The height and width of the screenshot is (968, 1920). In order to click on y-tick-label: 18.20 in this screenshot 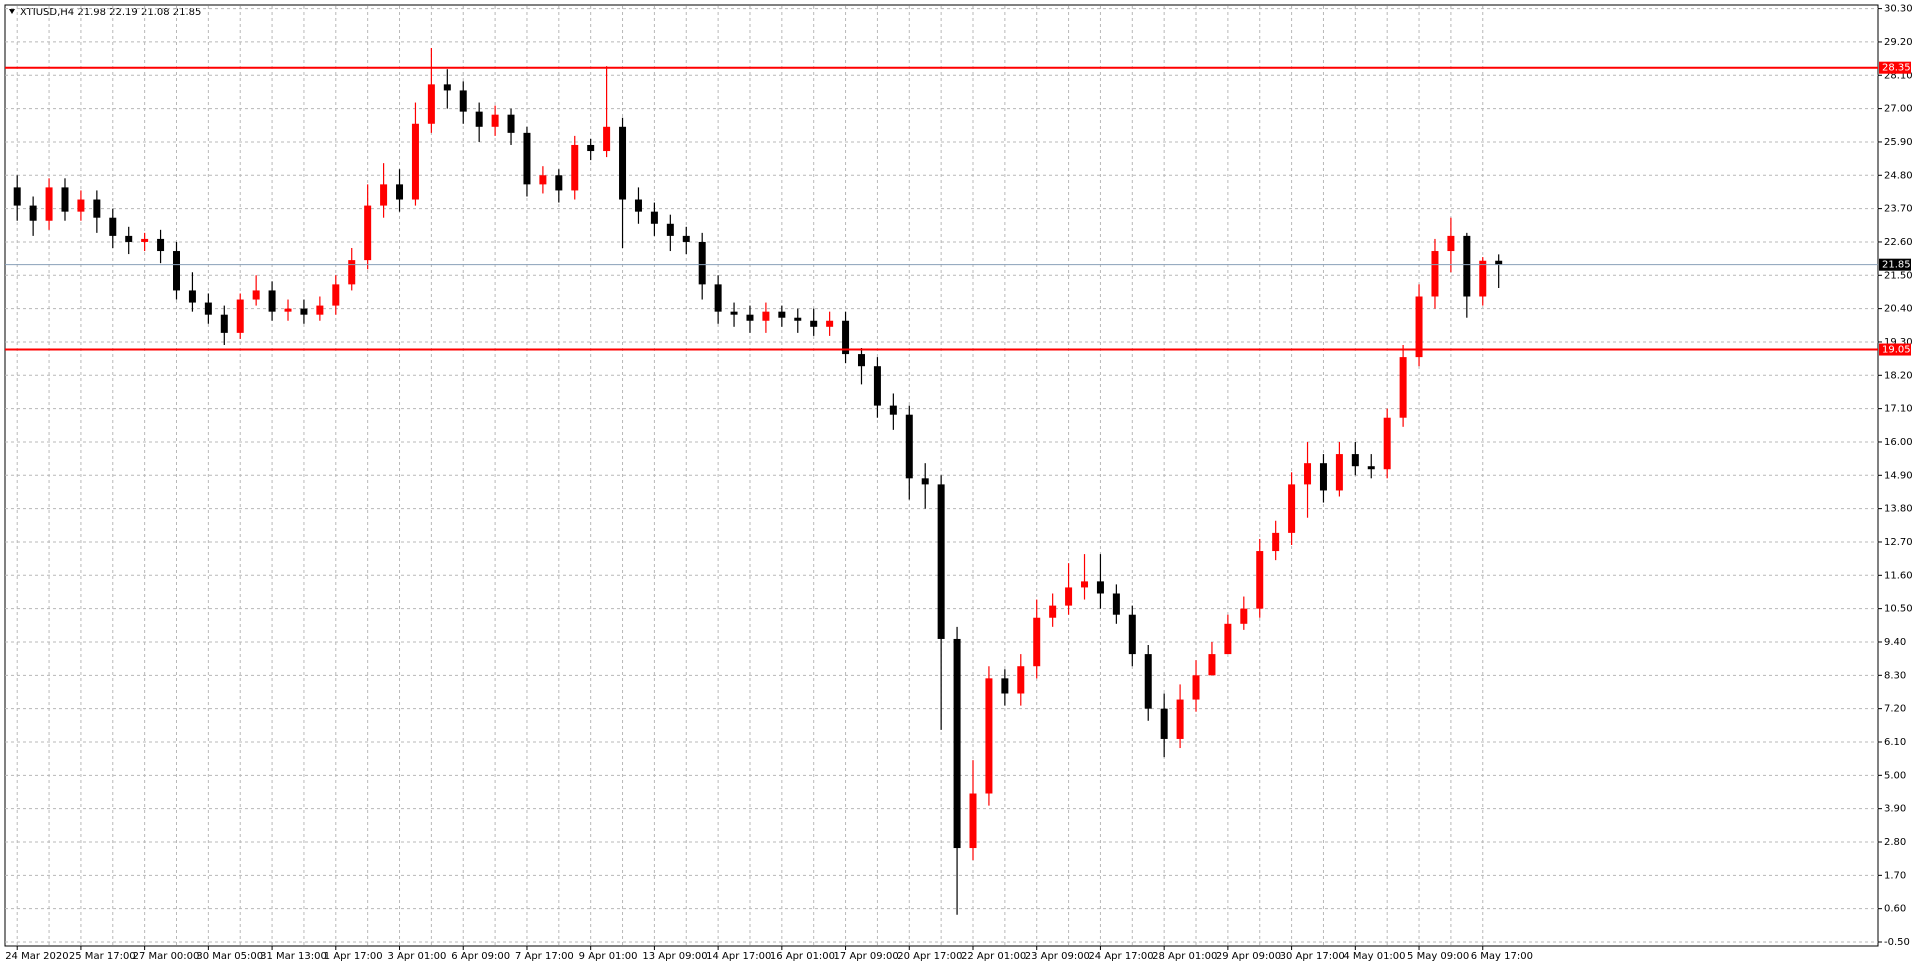, I will do `click(1898, 375)`.